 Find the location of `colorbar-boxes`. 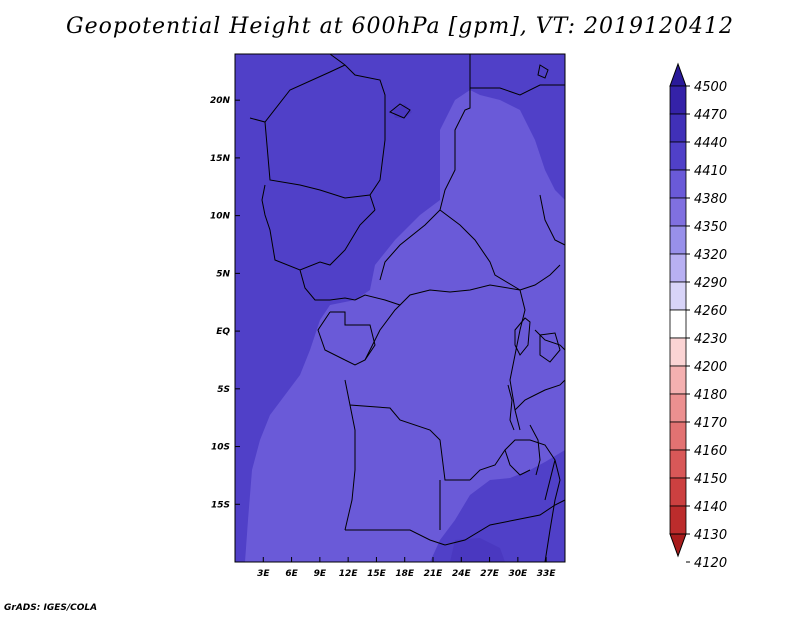

colorbar-boxes is located at coordinates (678, 310).